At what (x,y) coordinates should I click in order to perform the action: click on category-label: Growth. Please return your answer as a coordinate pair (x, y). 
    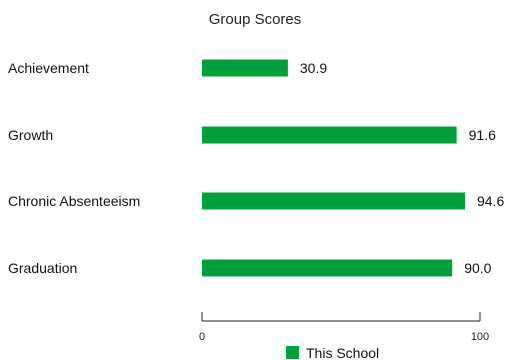
    Looking at the image, I should click on (30, 135).